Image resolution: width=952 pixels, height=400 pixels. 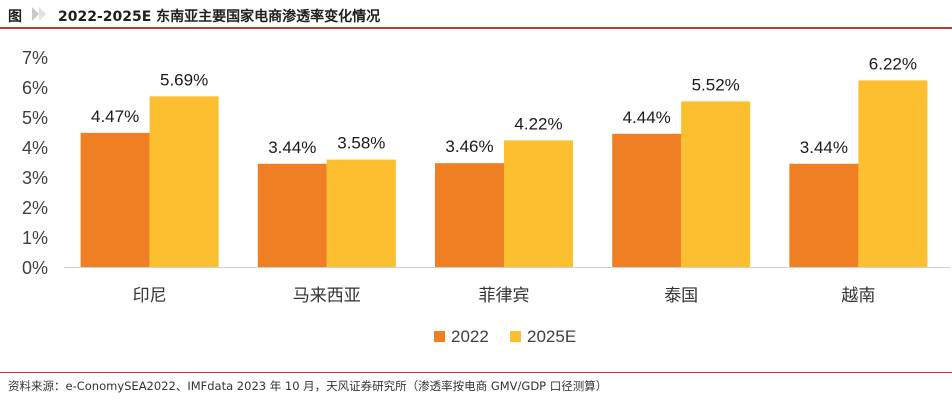 I want to click on y-tick-label: 0%, so click(x=35, y=268).